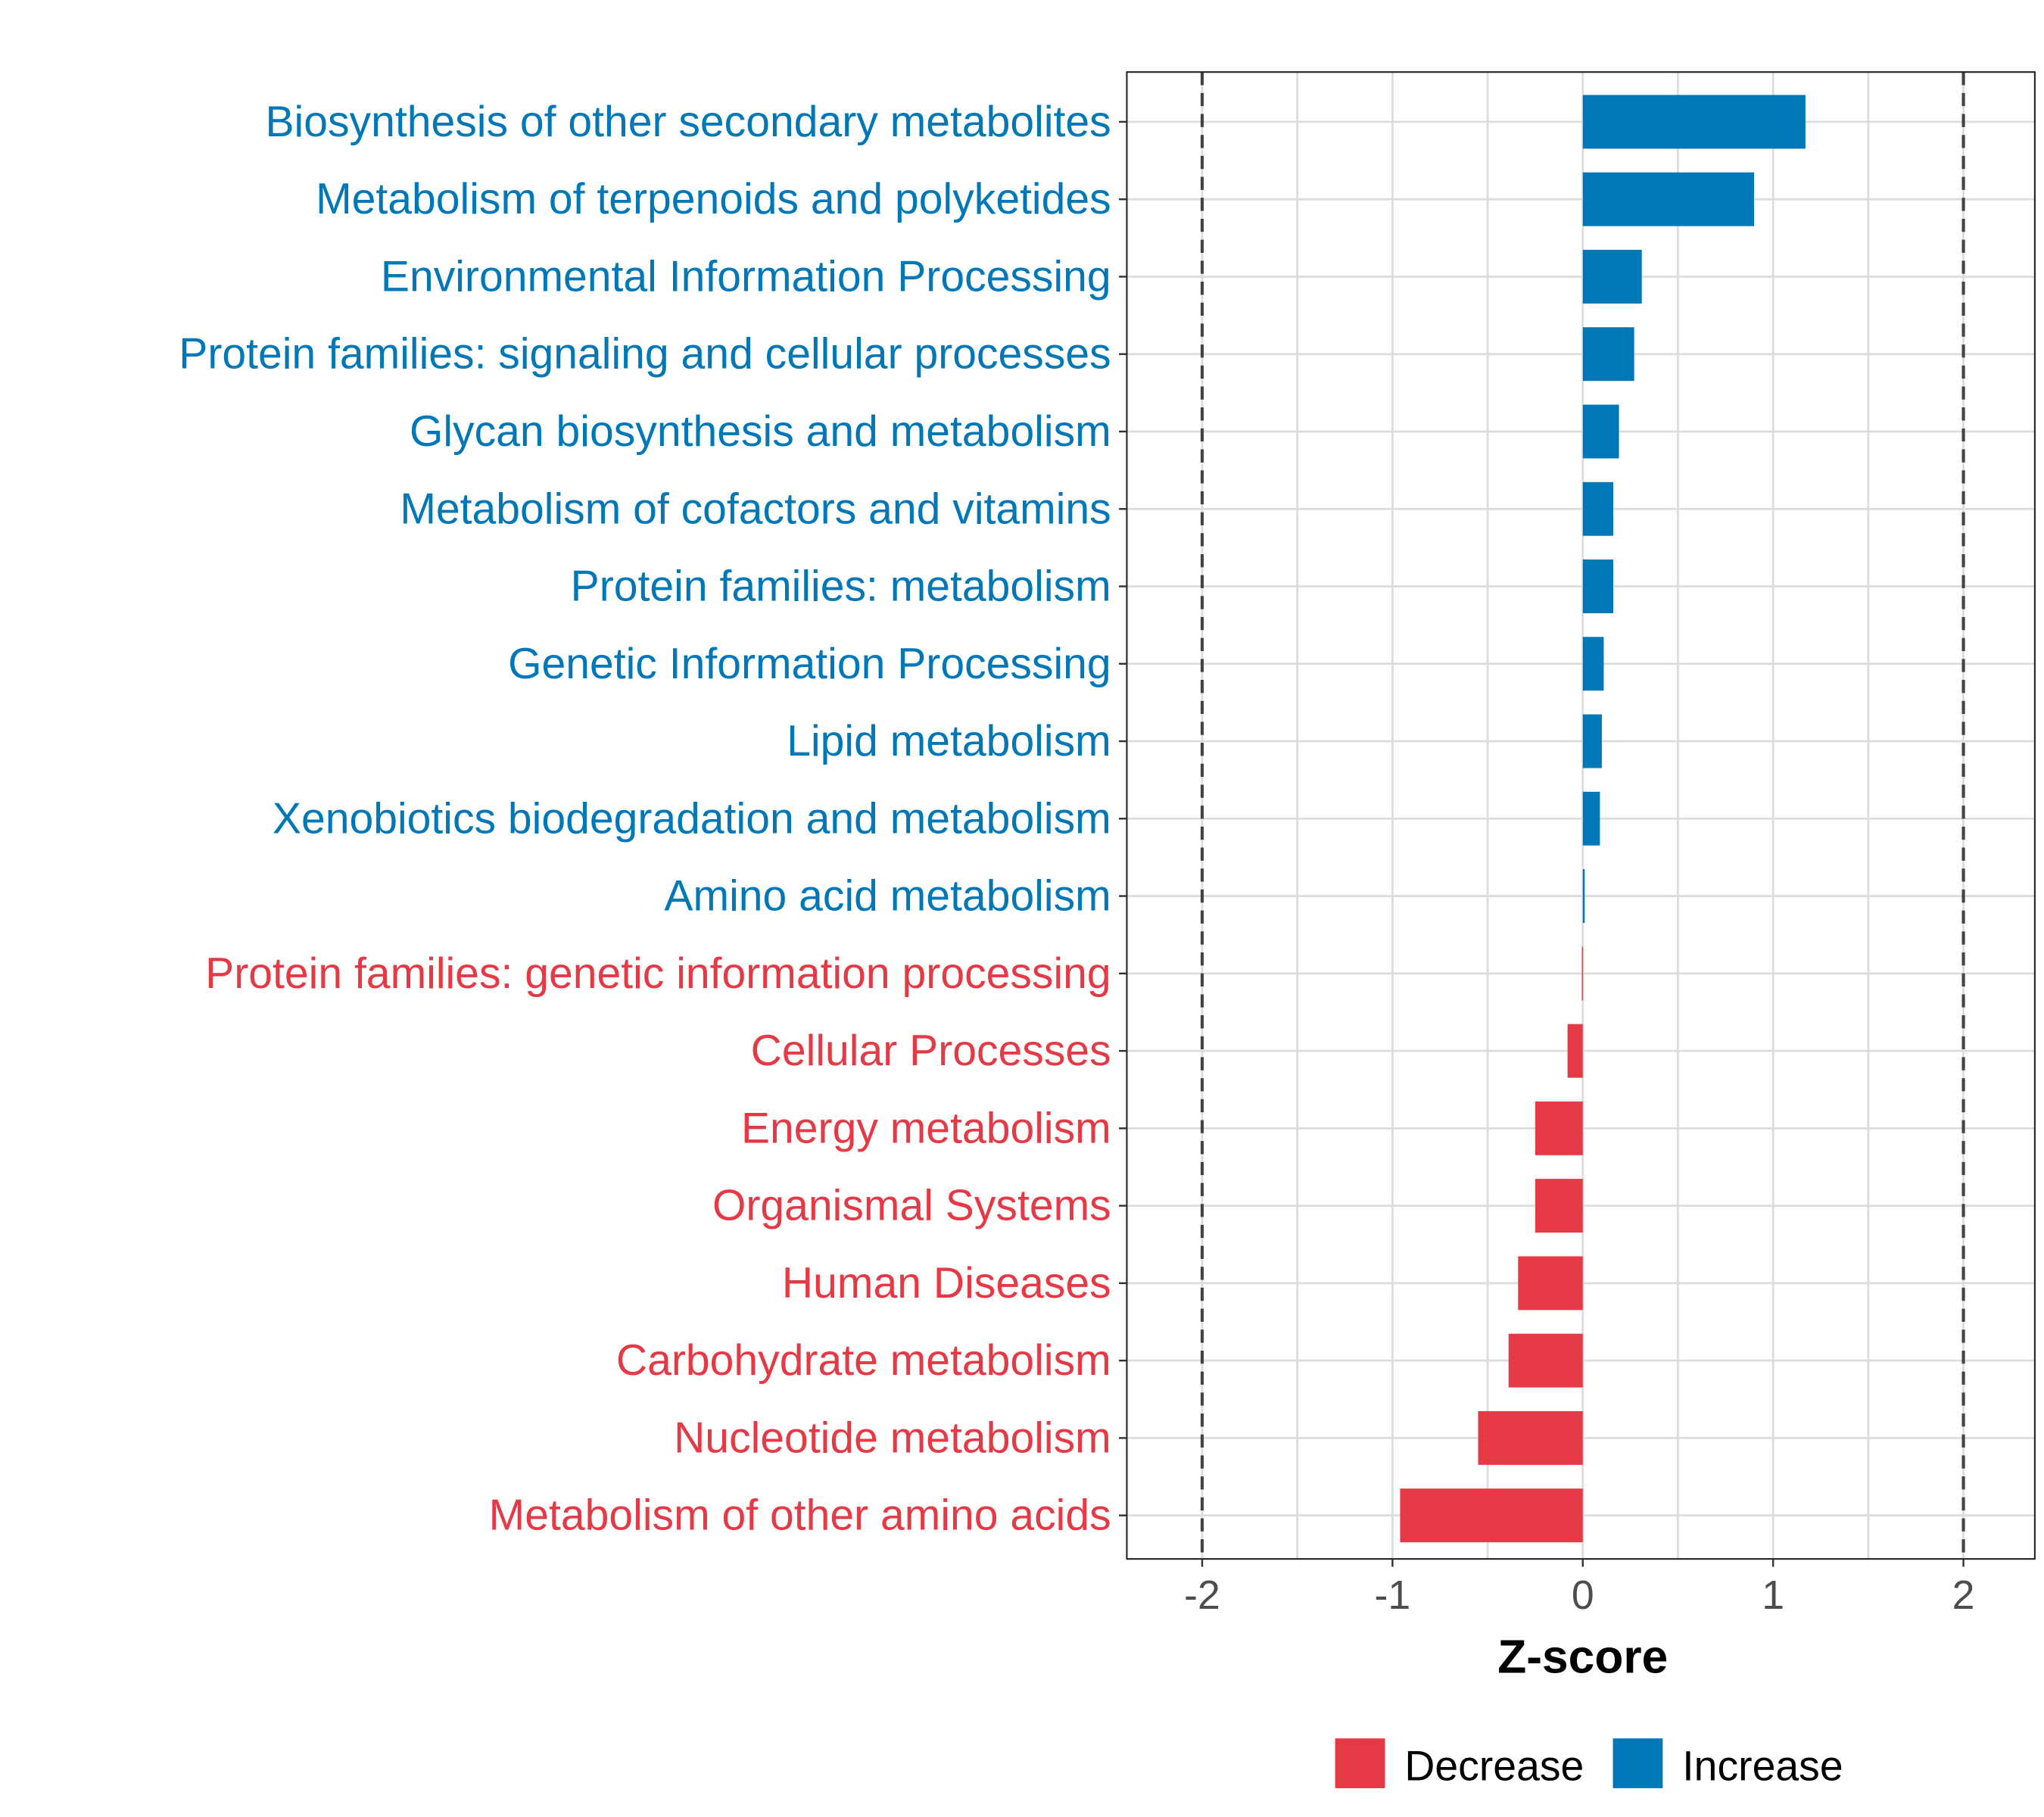 The image size is (2044, 1817). Describe the element at coordinates (949, 741) in the screenshot. I see `y-tick-label: Lipid metabolism` at that location.